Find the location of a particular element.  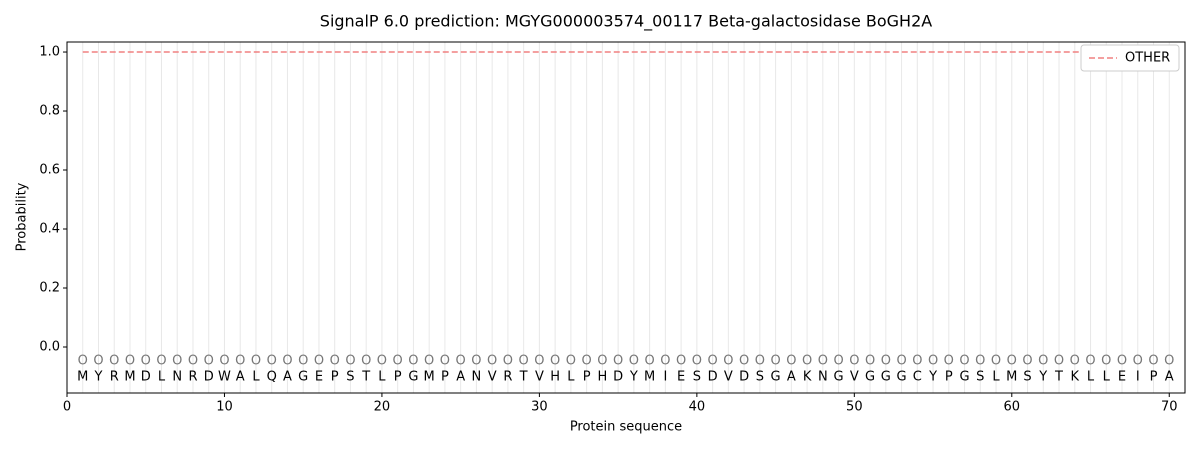

x-tick-label: 70 is located at coordinates (1169, 407).